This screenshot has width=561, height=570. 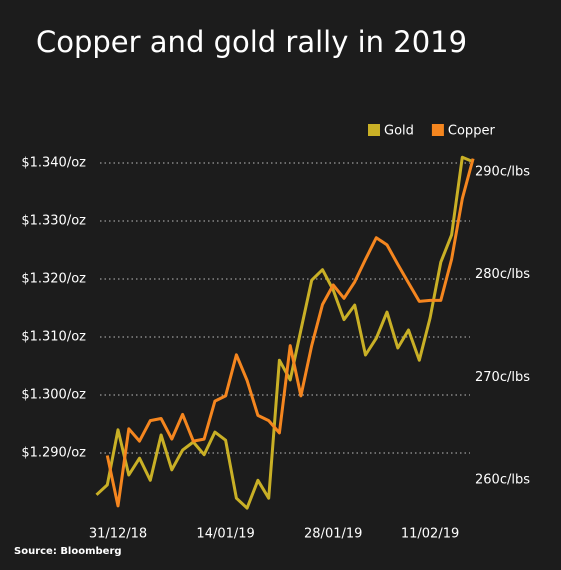 I want to click on x-tick-label: 28/01/19, so click(x=333, y=534).